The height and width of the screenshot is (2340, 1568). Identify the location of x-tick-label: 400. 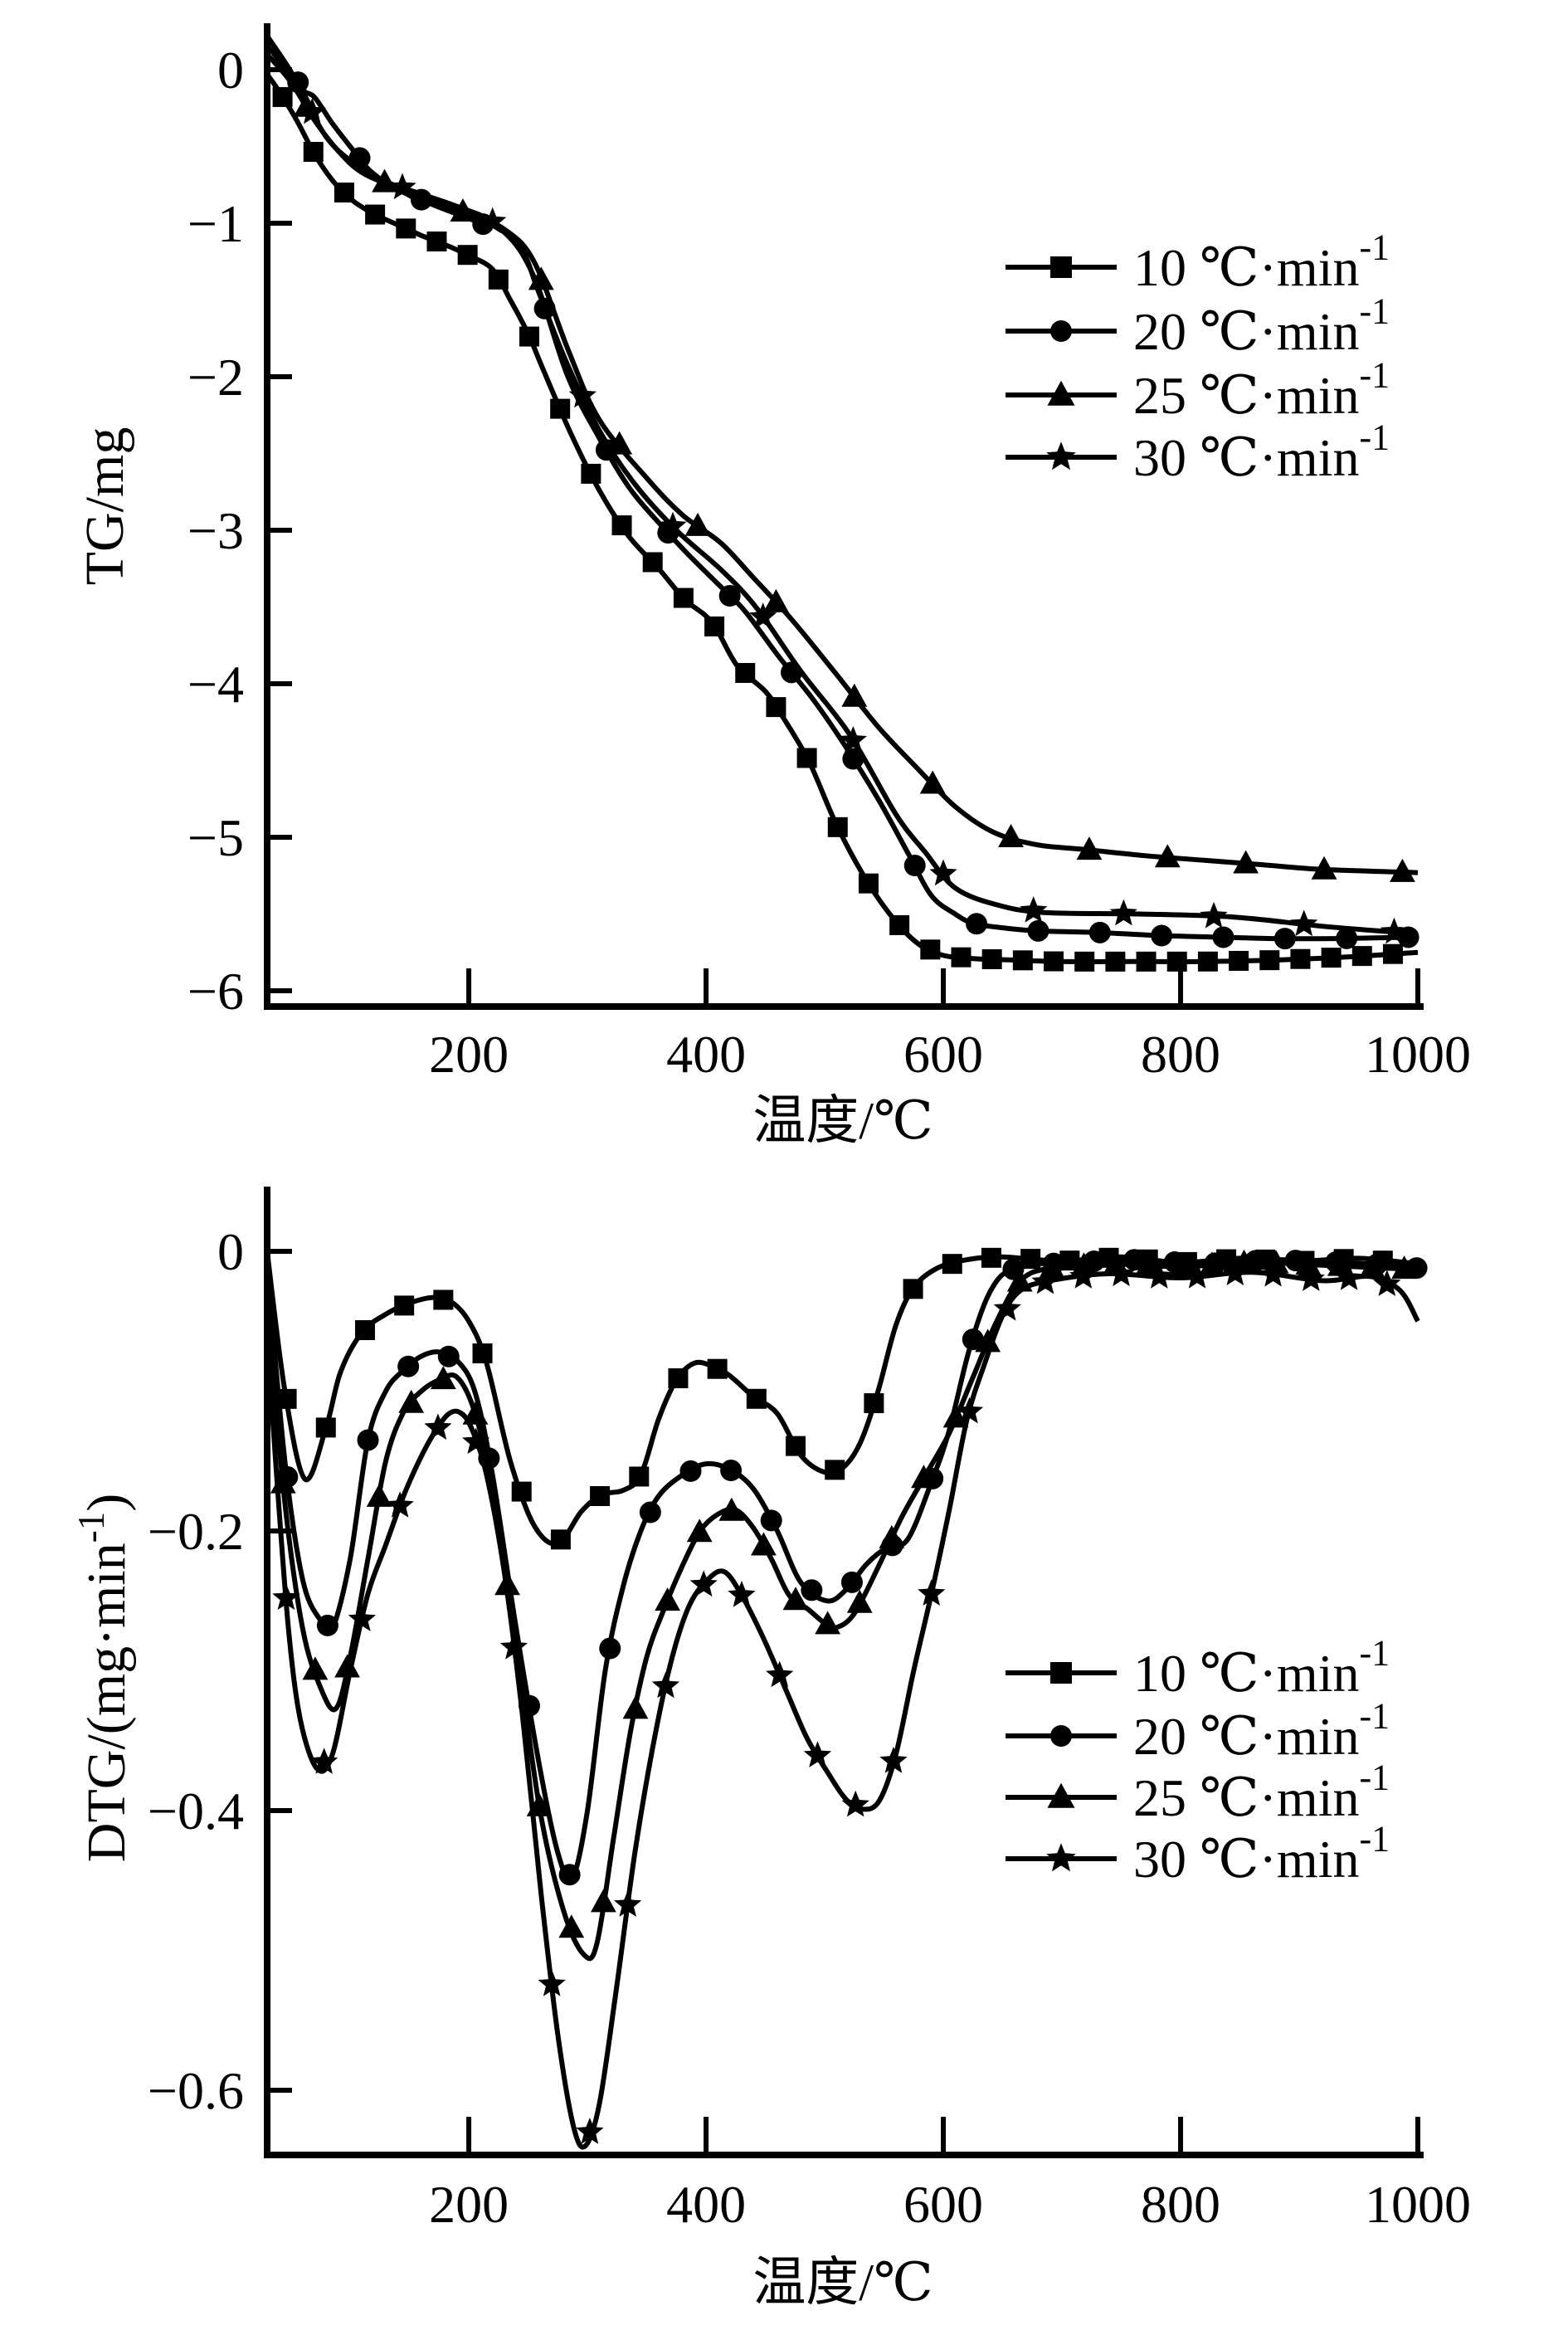
(706, 2204).